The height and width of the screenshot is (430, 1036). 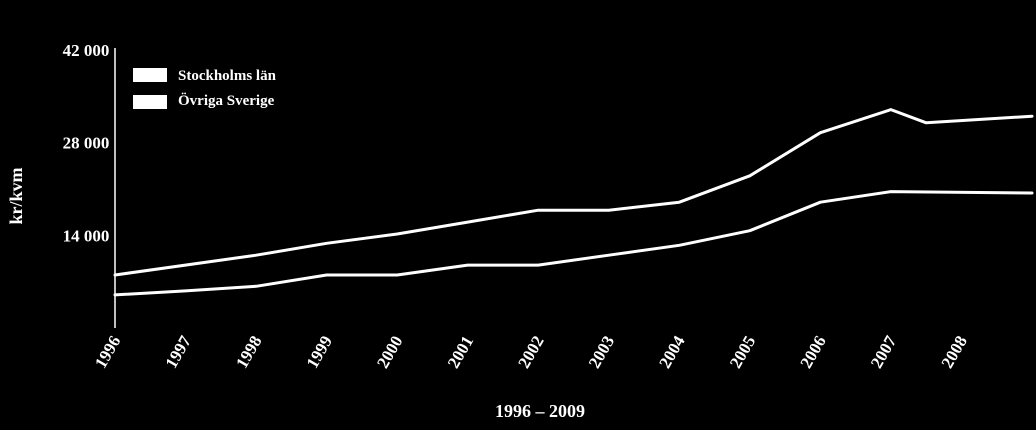 I want to click on y-tick-label: 14 000, so click(x=86, y=235).